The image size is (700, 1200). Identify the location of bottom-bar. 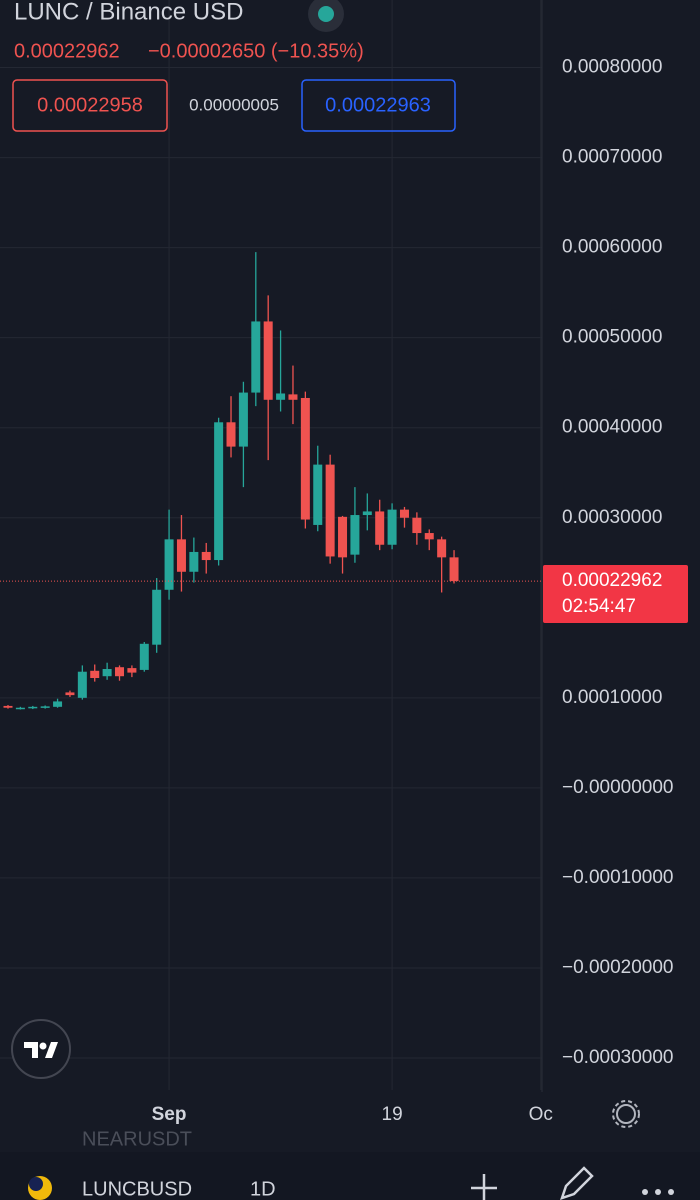
(350, 1176).